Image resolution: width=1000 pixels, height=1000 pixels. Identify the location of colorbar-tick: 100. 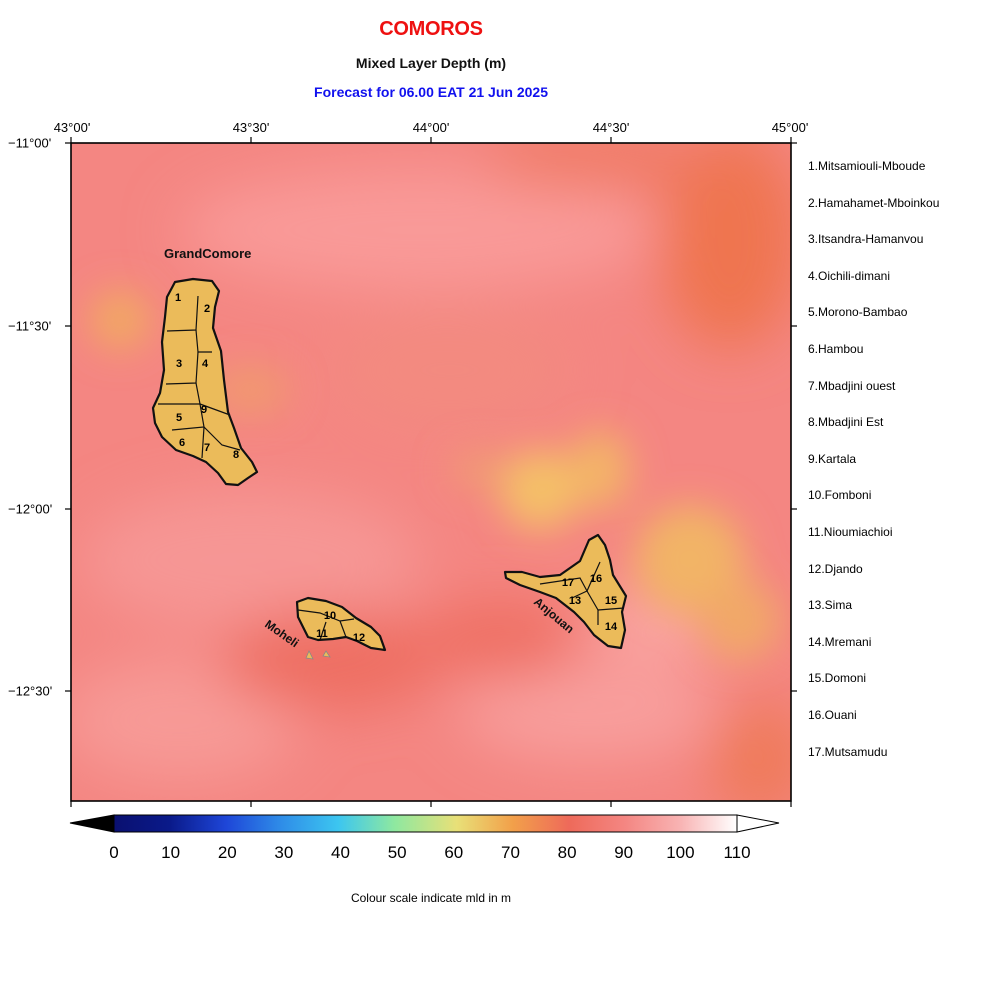
(680, 852).